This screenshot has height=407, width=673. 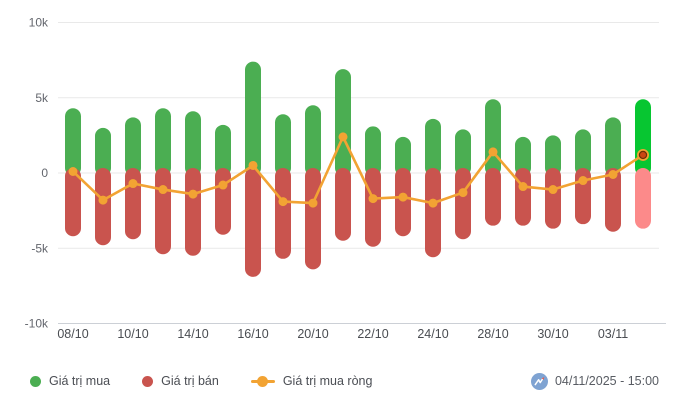 I want to click on svg-text: 28/10, so click(x=492, y=334).